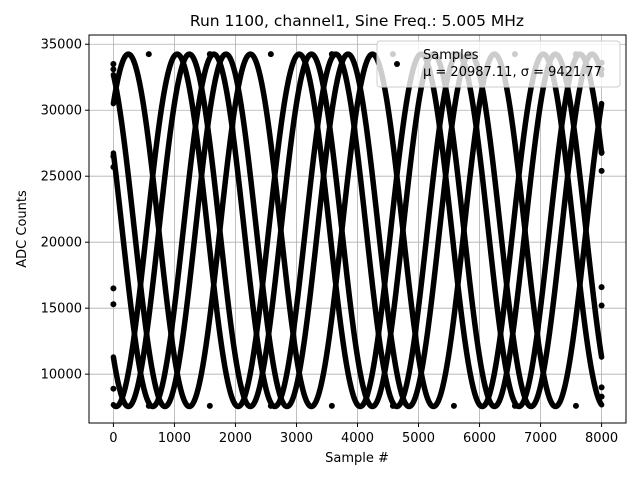  Describe the element at coordinates (418, 438) in the screenshot. I see `x-tick-label: 5000` at that location.